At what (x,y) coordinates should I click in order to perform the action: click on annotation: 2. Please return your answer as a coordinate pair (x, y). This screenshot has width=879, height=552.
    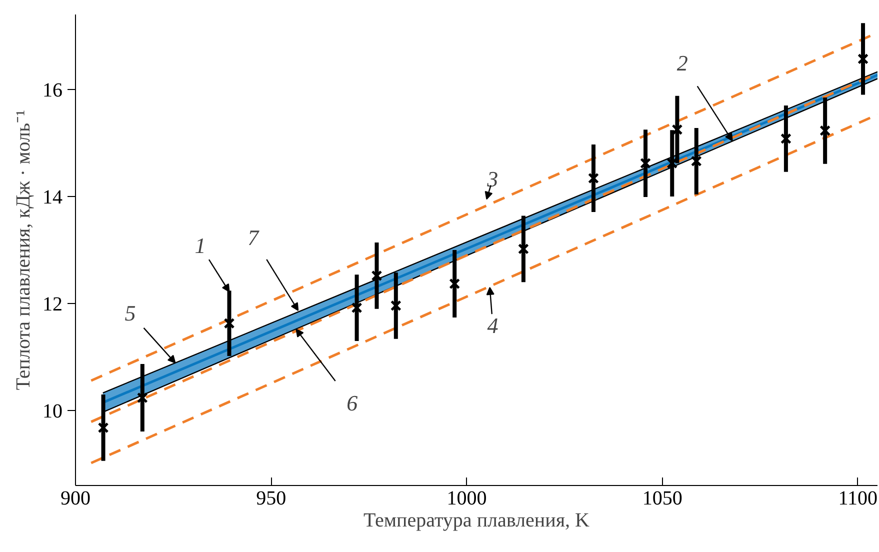
    Looking at the image, I should click on (682, 63).